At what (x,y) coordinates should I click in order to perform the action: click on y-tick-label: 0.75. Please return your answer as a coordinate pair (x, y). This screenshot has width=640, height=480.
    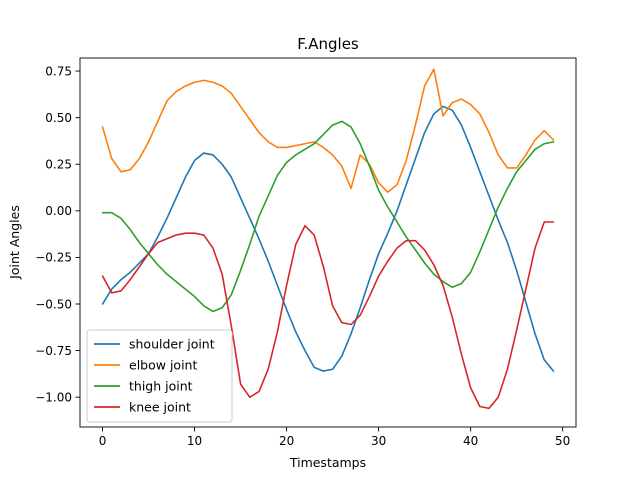
    Looking at the image, I should click on (58, 71).